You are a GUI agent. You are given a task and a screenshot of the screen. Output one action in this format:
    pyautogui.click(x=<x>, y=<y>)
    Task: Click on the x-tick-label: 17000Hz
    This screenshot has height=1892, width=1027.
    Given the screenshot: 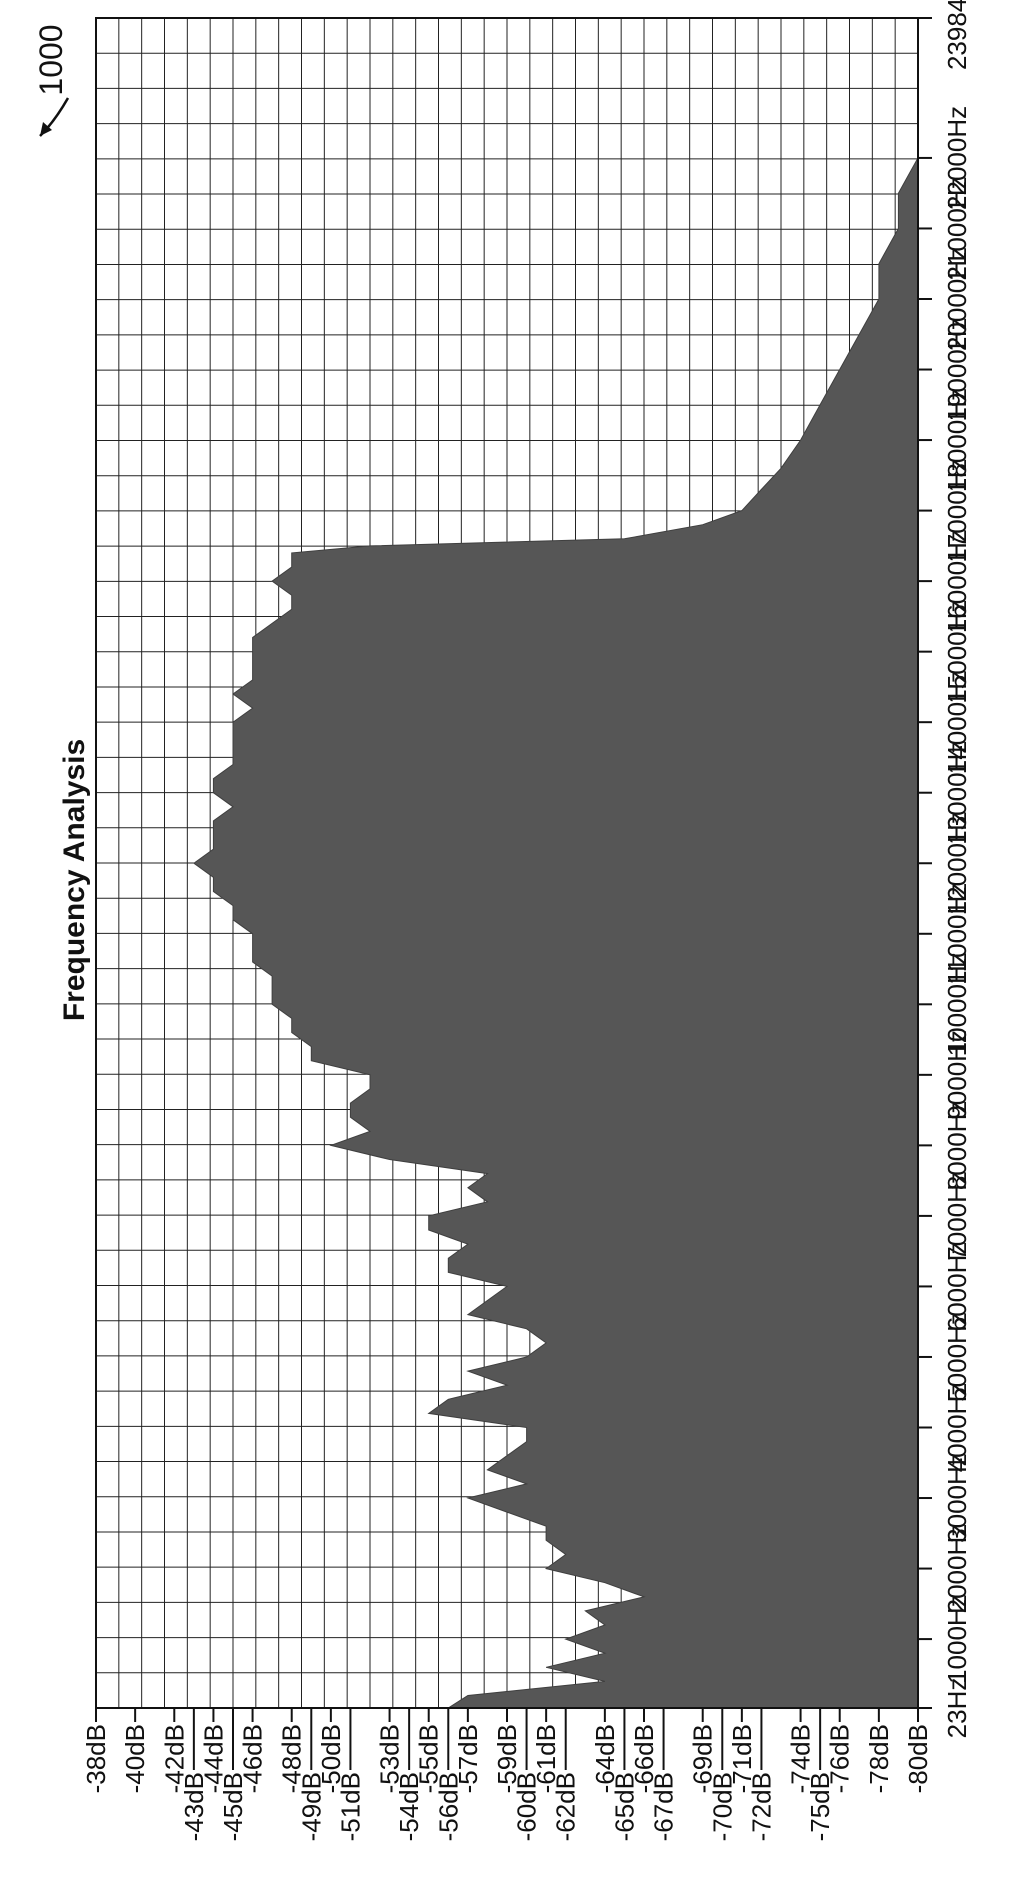 What is the action you would take?
    pyautogui.click(x=957, y=511)
    